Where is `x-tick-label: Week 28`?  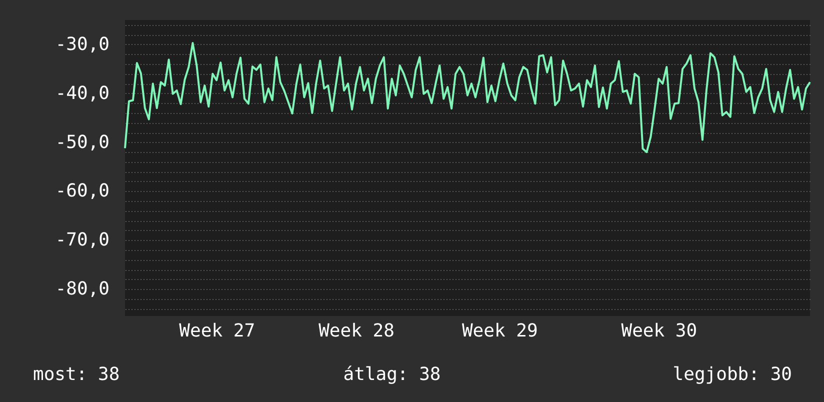 x-tick-label: Week 28 is located at coordinates (356, 331).